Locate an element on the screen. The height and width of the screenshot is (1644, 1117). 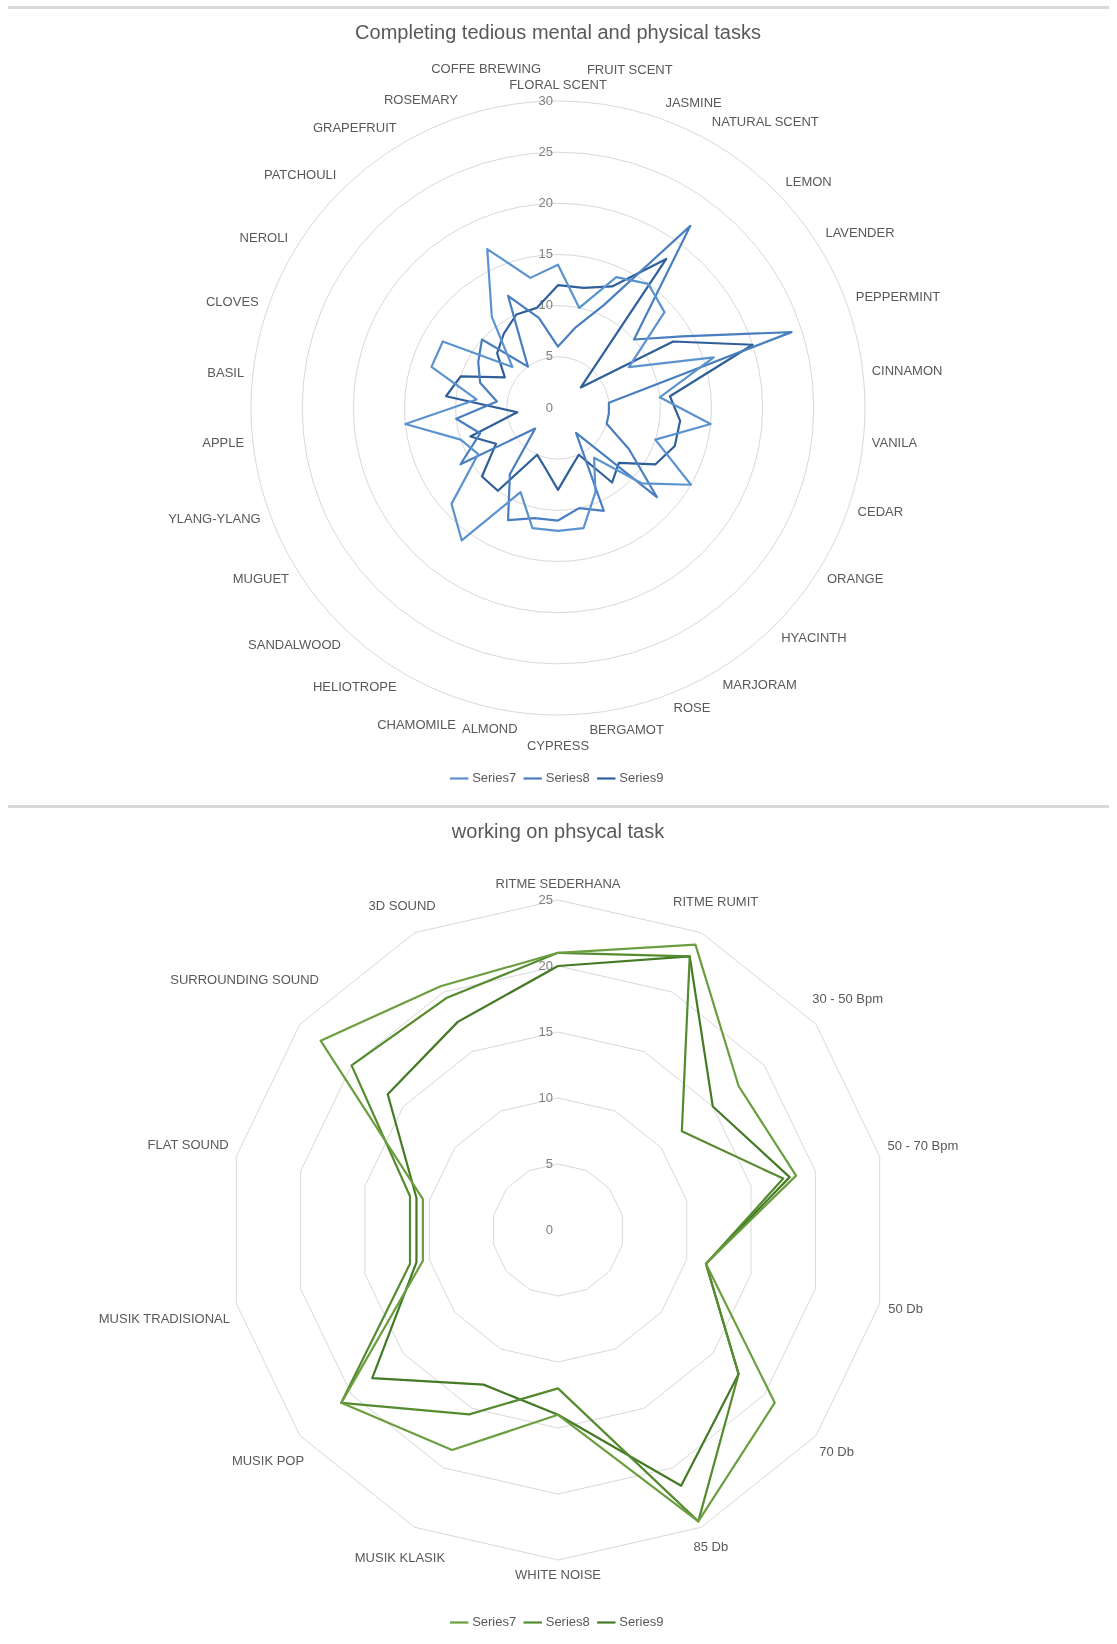
spoke-label: JASMINE is located at coordinates (694, 103).